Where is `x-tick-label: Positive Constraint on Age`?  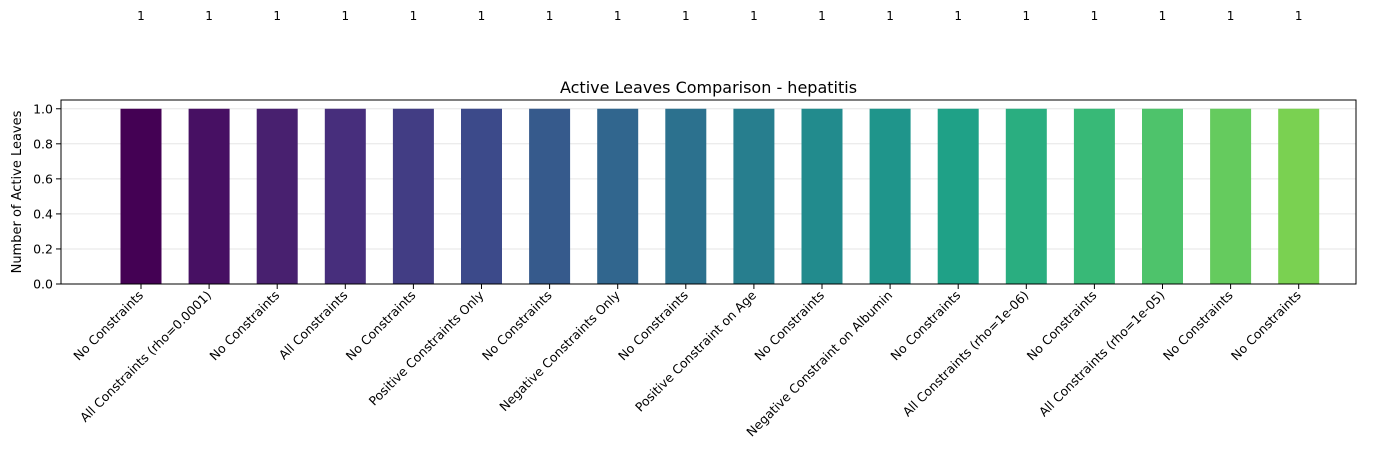 x-tick-label: Positive Constraint on Age is located at coordinates (695, 350).